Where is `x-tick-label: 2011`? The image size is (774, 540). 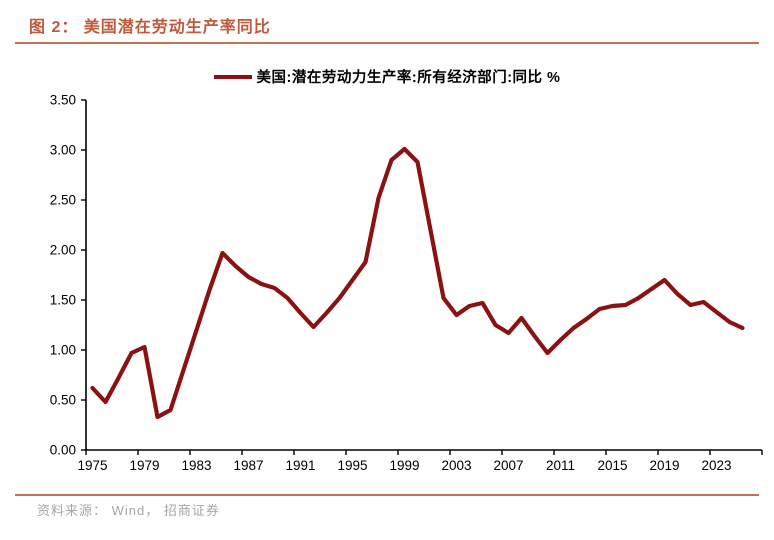
x-tick-label: 2011 is located at coordinates (560, 465).